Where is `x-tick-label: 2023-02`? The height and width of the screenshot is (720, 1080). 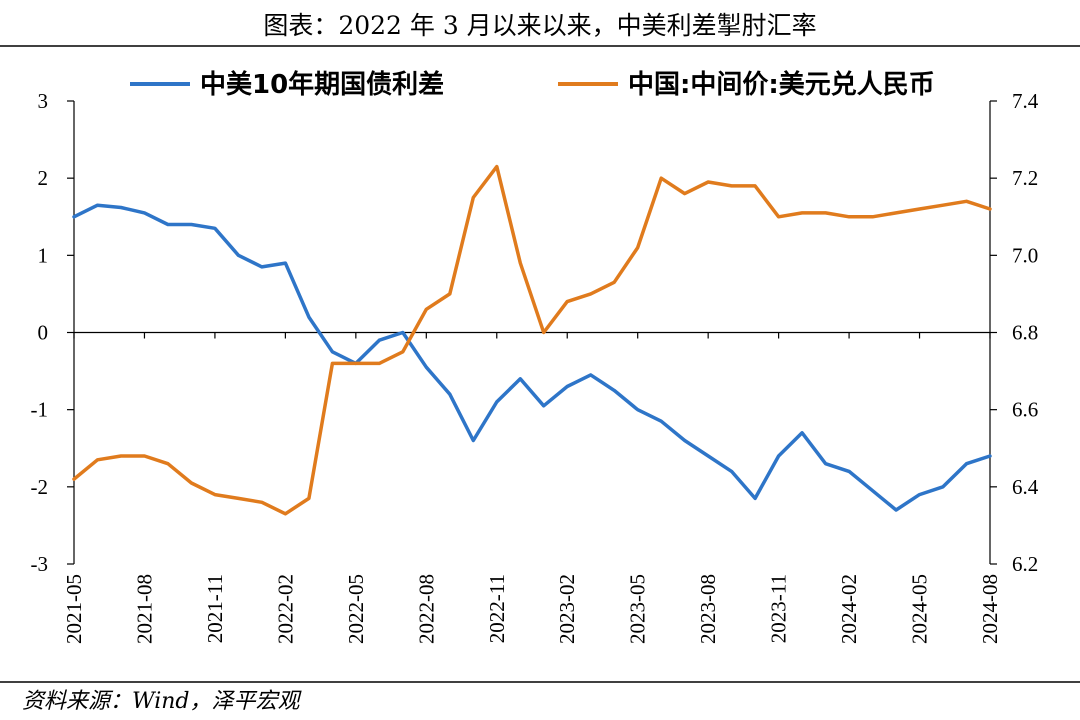 x-tick-label: 2023-02 is located at coordinates (567, 609).